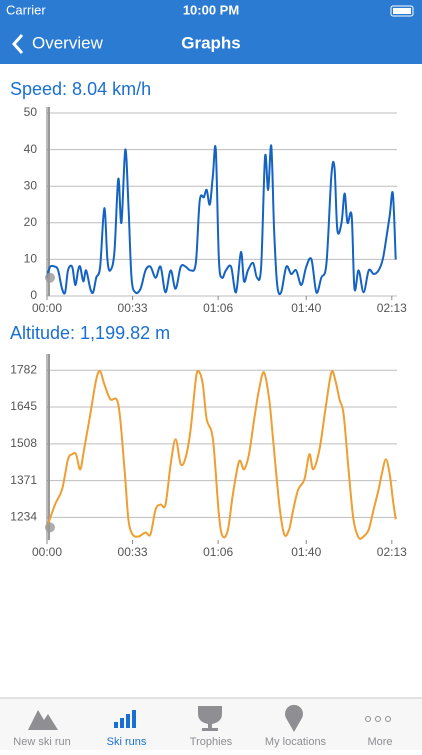  Describe the element at coordinates (68, 42) in the screenshot. I see `back-button: Overview` at that location.